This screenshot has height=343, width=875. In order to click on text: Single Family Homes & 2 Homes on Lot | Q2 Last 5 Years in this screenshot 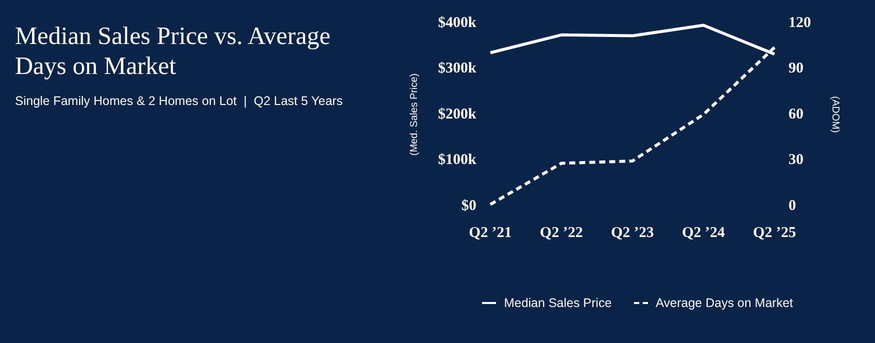, I will do `click(179, 101)`.